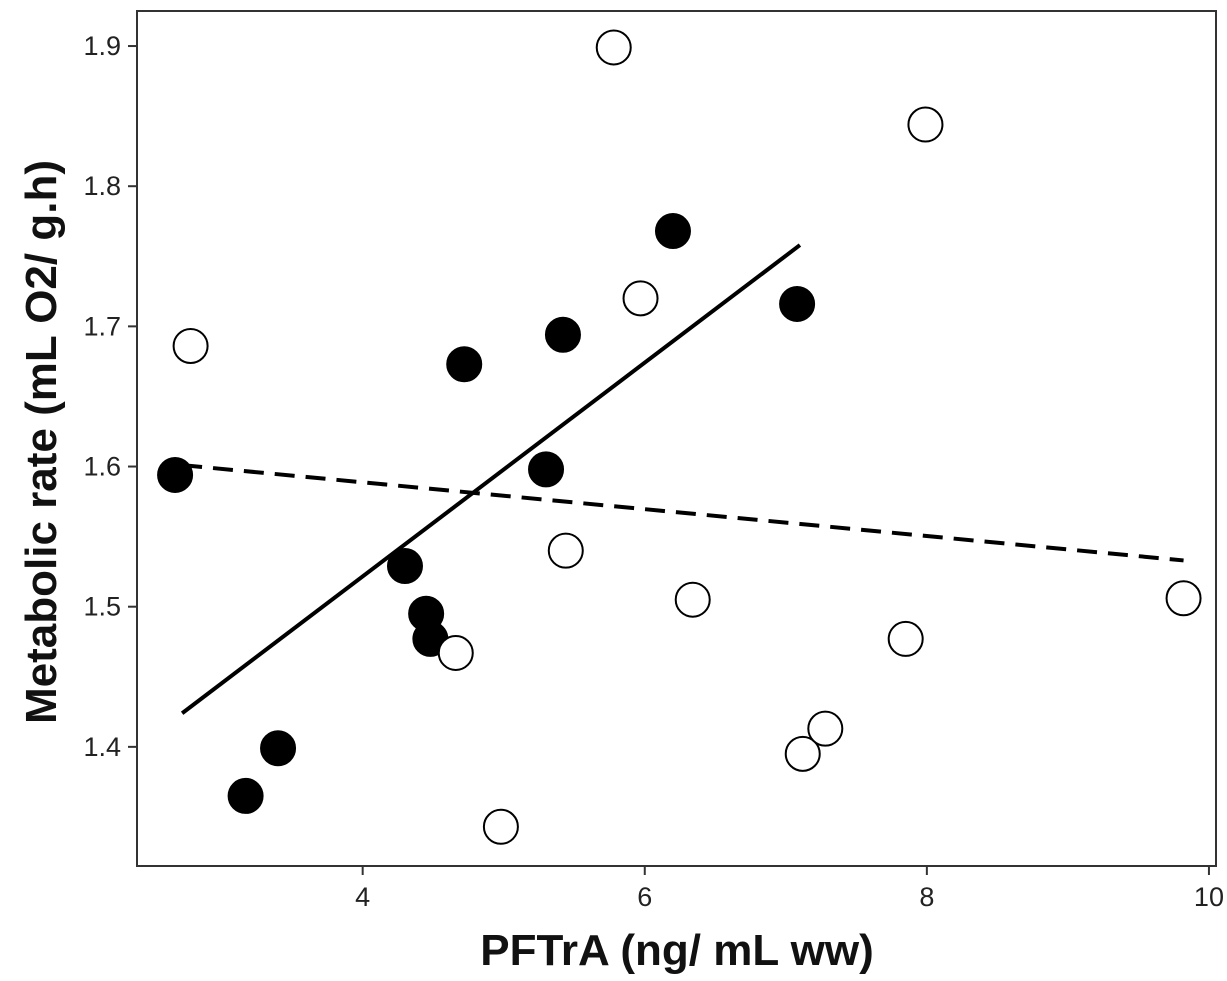 The width and height of the screenshot is (1227, 981). I want to click on y-tick-label: 1.7, so click(102, 326).